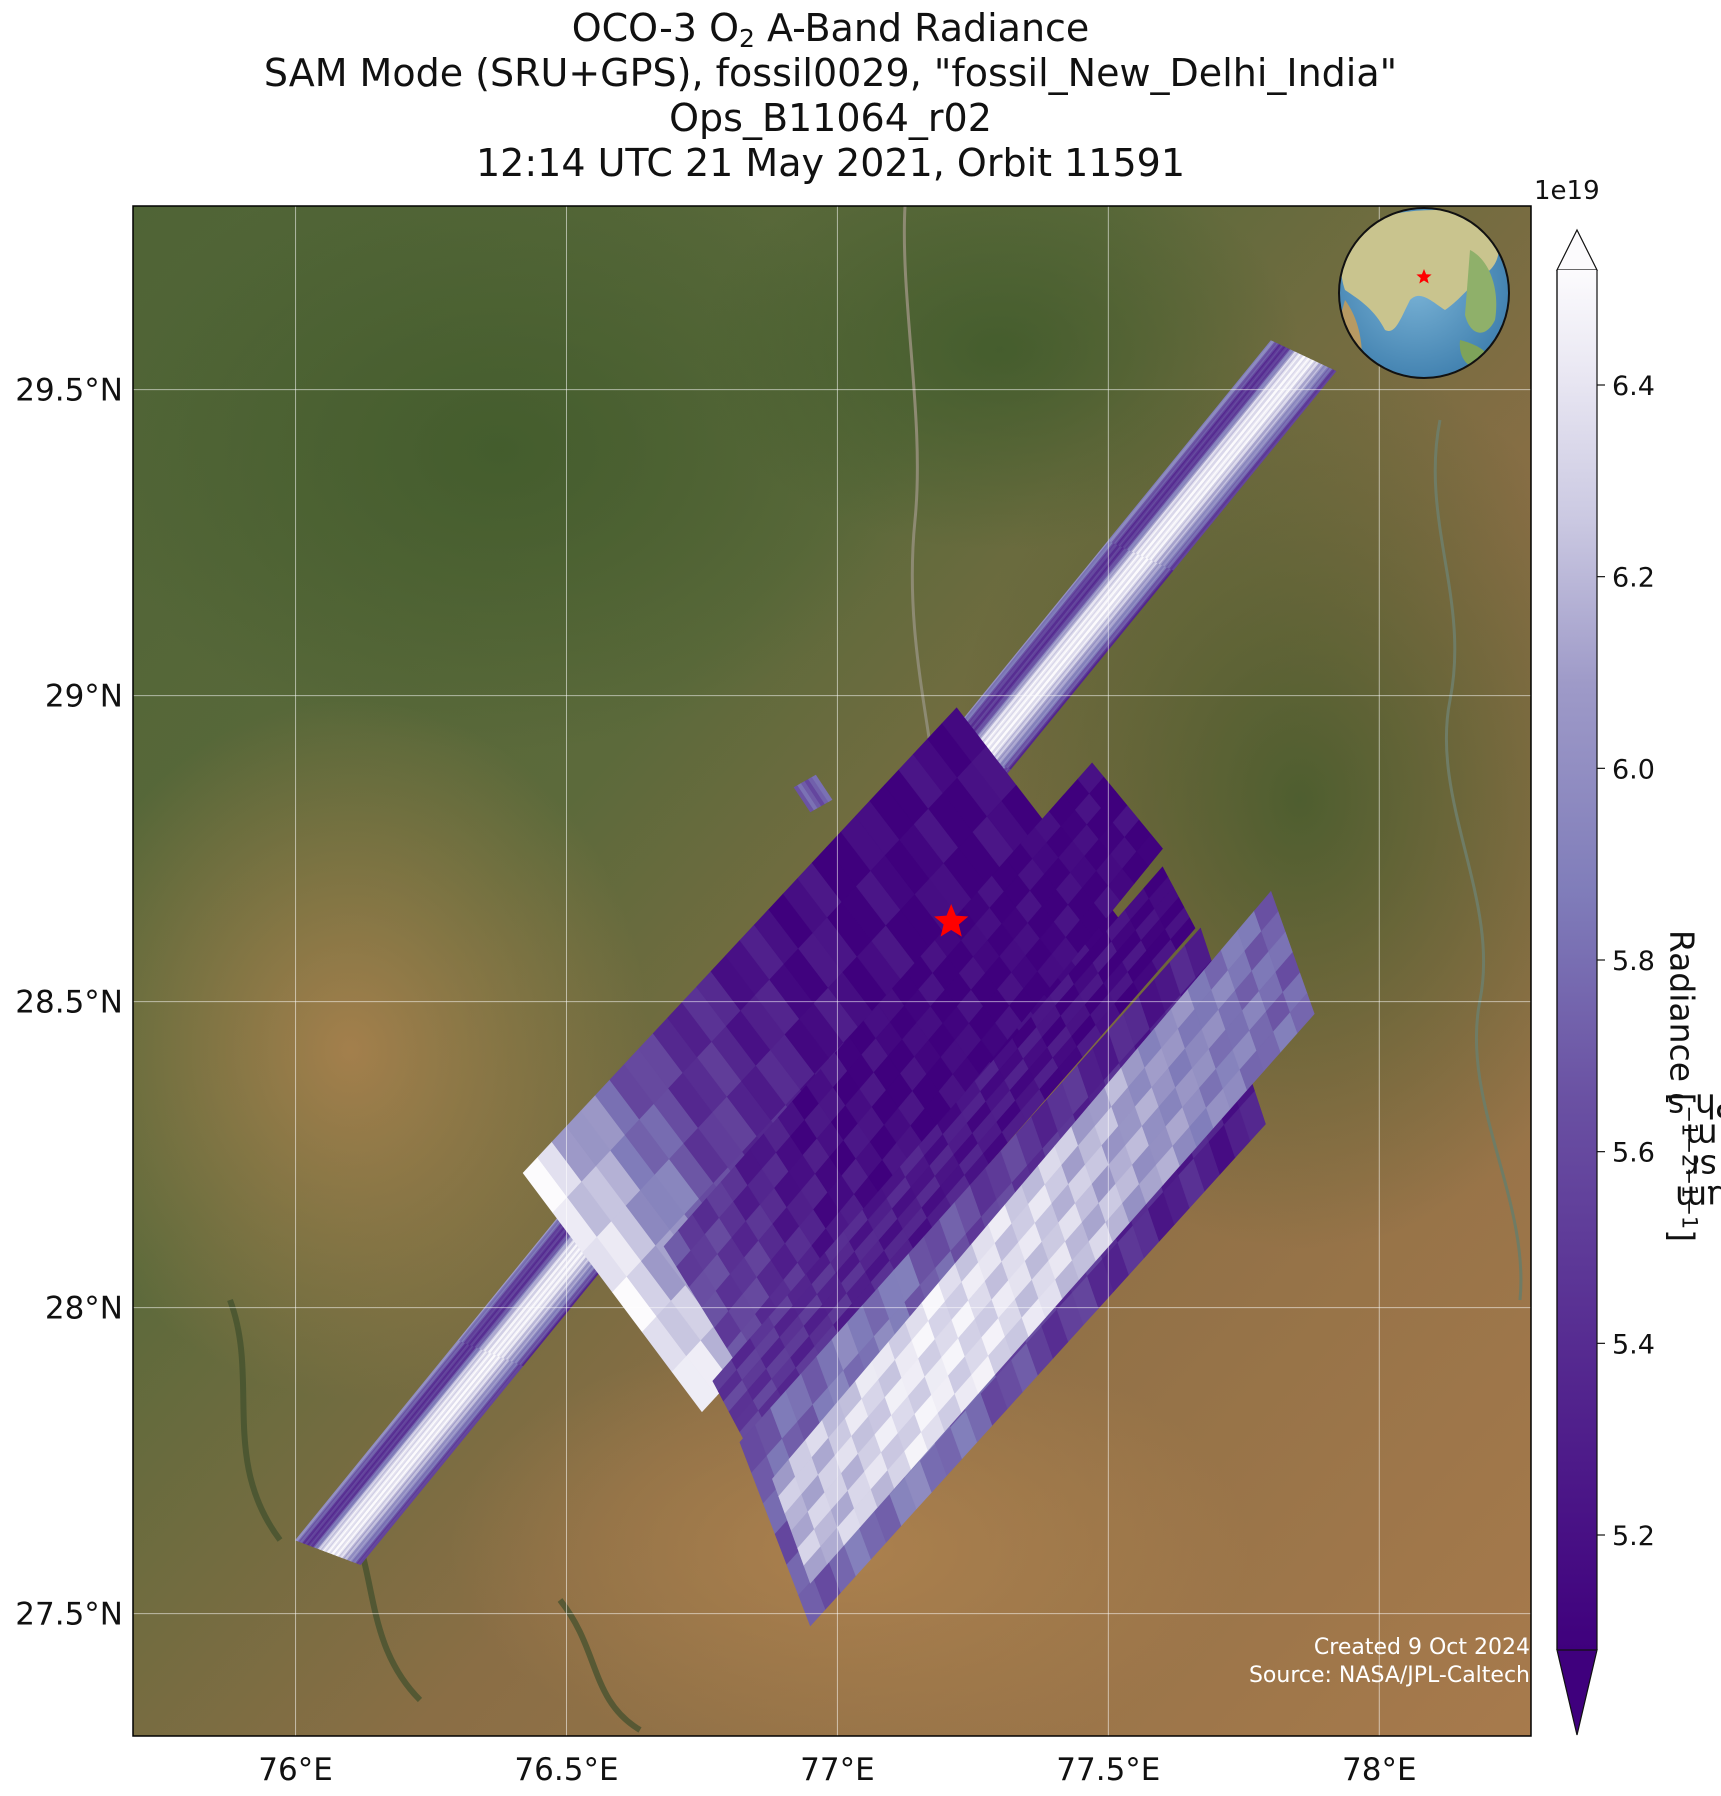 This screenshot has height=1796, width=1721. Describe the element at coordinates (84, 1309) in the screenshot. I see `lat-tick-label: 28°N` at that location.